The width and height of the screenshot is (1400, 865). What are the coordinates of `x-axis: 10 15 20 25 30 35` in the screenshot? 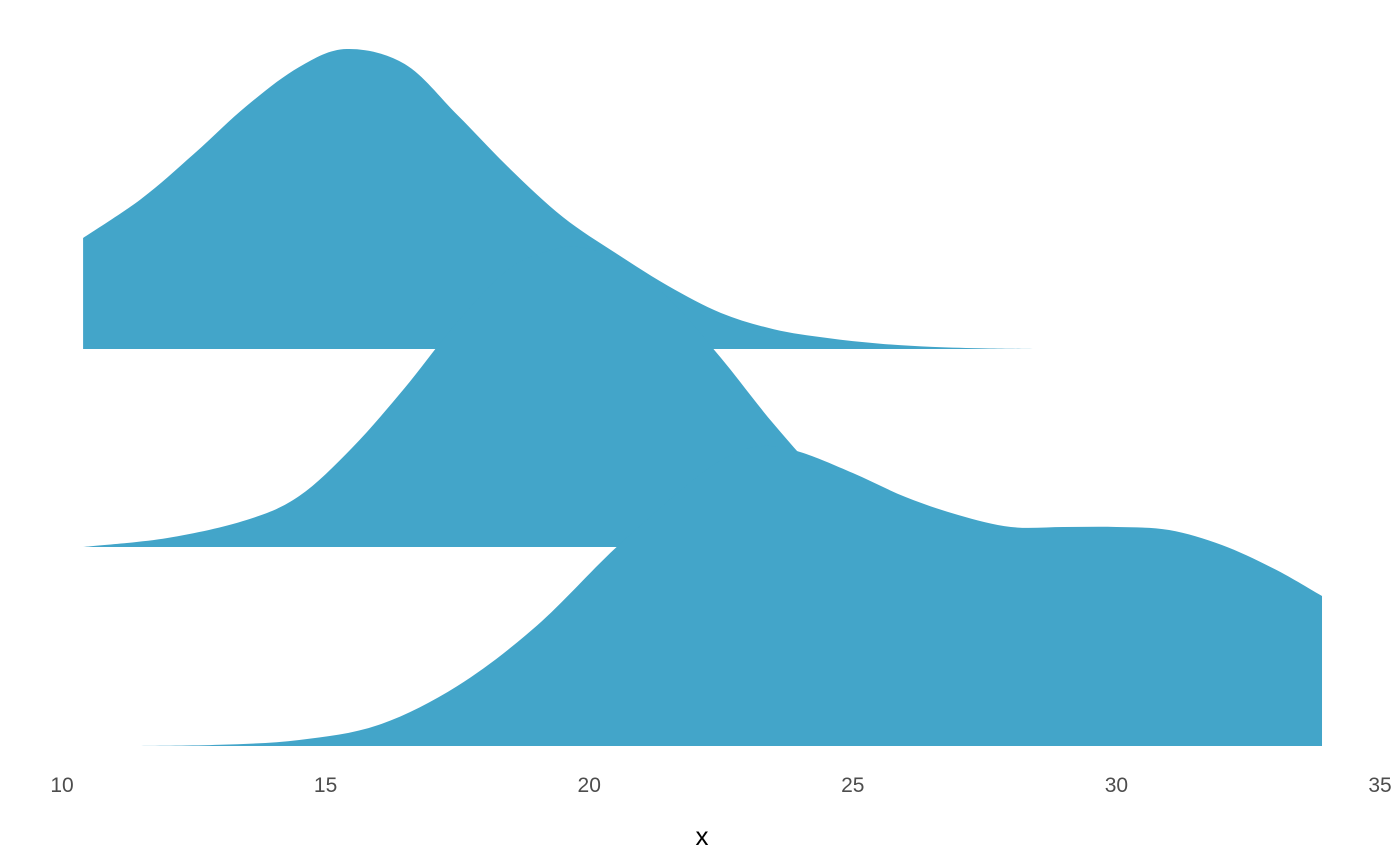 It's located at (720, 785).